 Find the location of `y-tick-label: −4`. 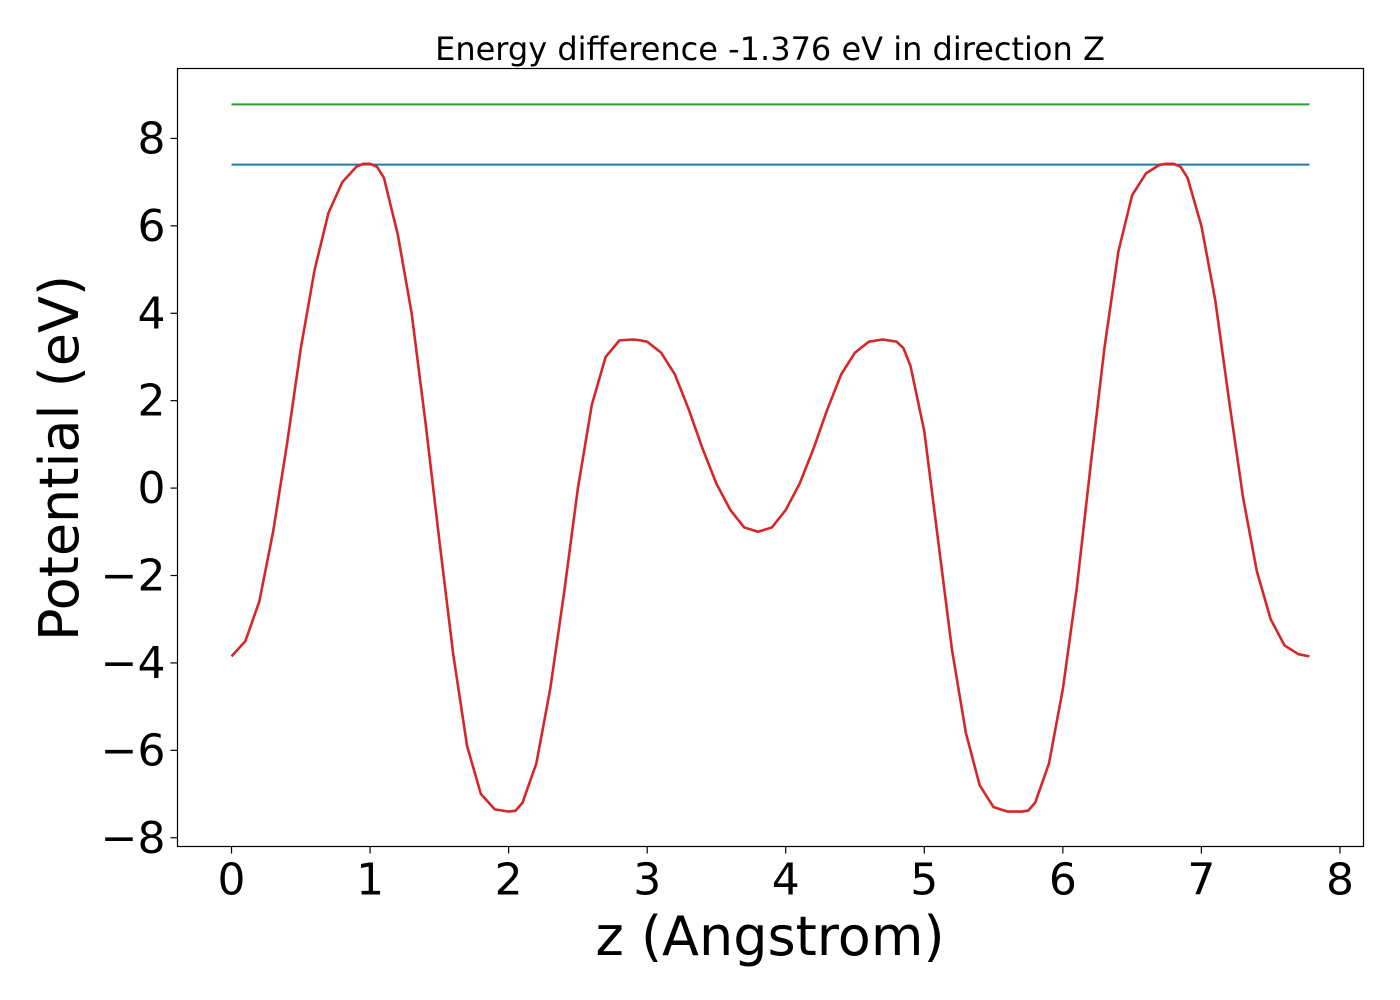

y-tick-label: −4 is located at coordinates (133, 663).